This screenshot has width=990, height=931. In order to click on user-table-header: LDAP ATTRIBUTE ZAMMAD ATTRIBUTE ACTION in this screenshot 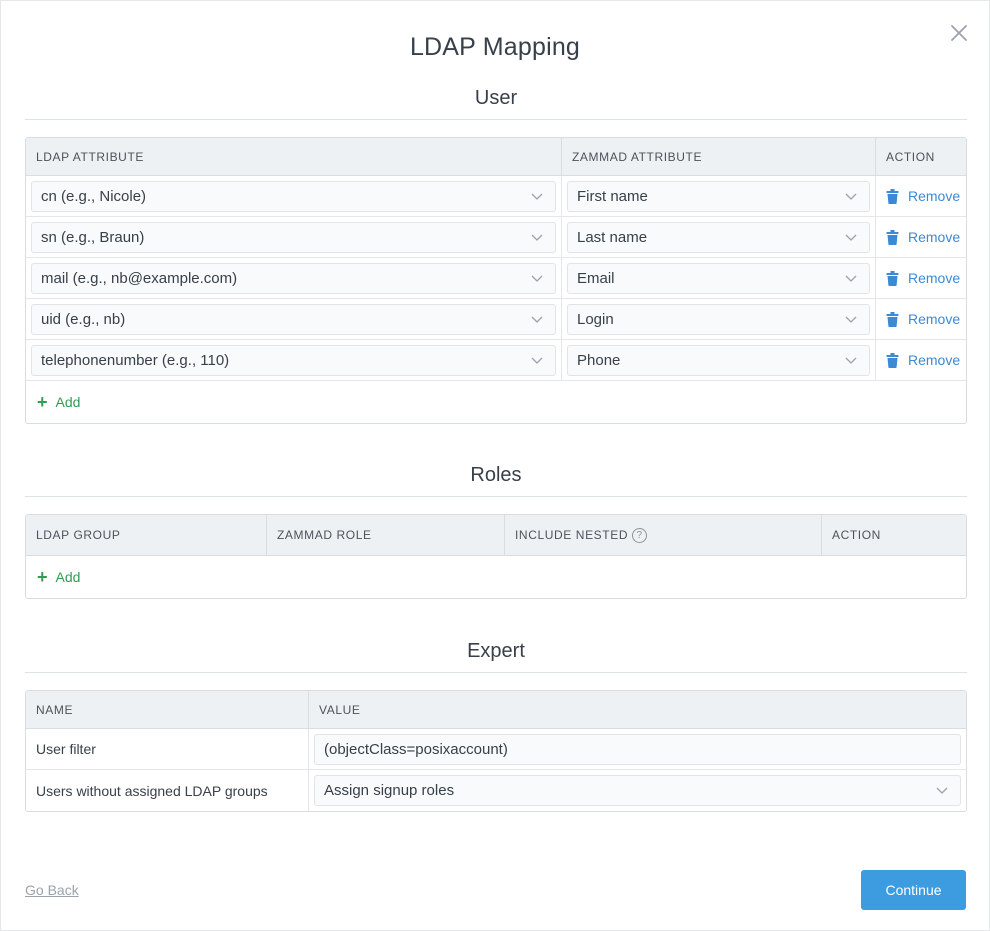, I will do `click(496, 157)`.